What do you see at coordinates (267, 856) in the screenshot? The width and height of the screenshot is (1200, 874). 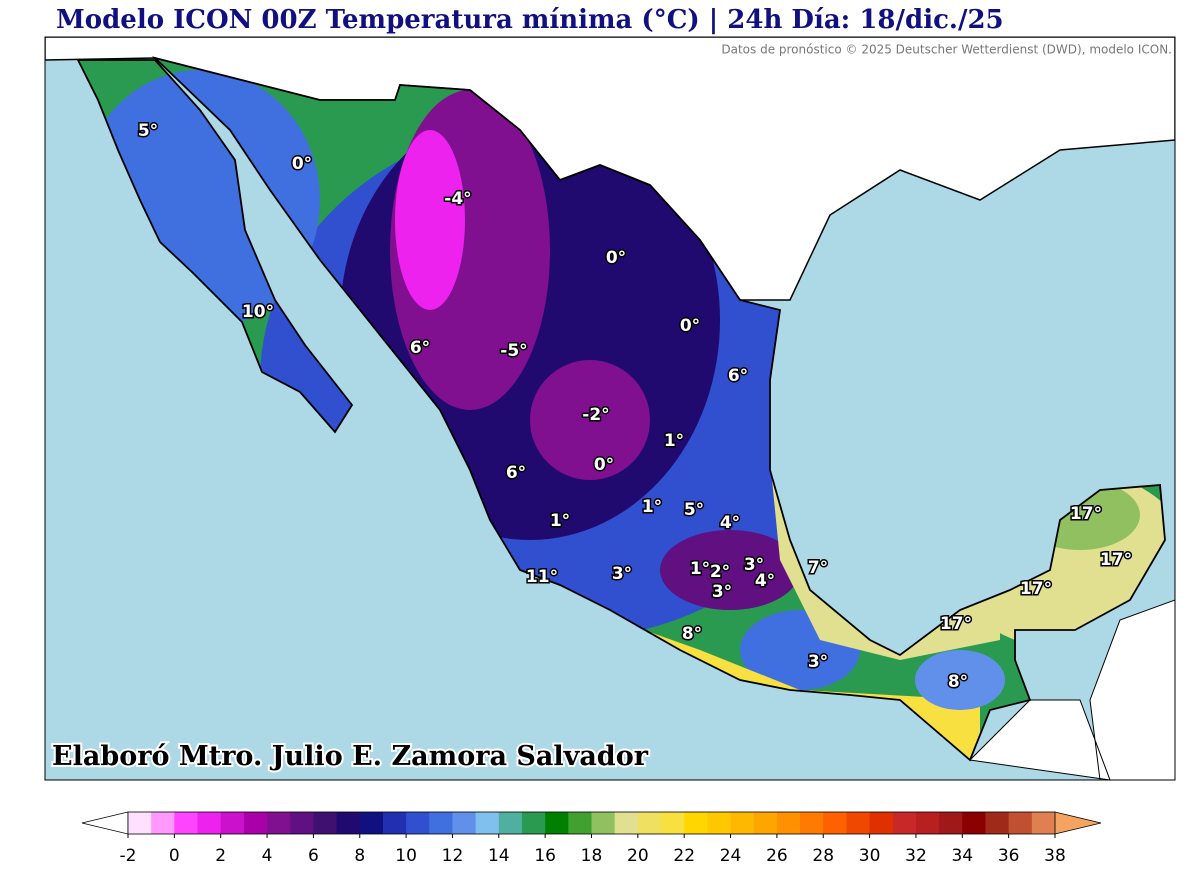 I see `colorbar-tick-label: 4` at bounding box center [267, 856].